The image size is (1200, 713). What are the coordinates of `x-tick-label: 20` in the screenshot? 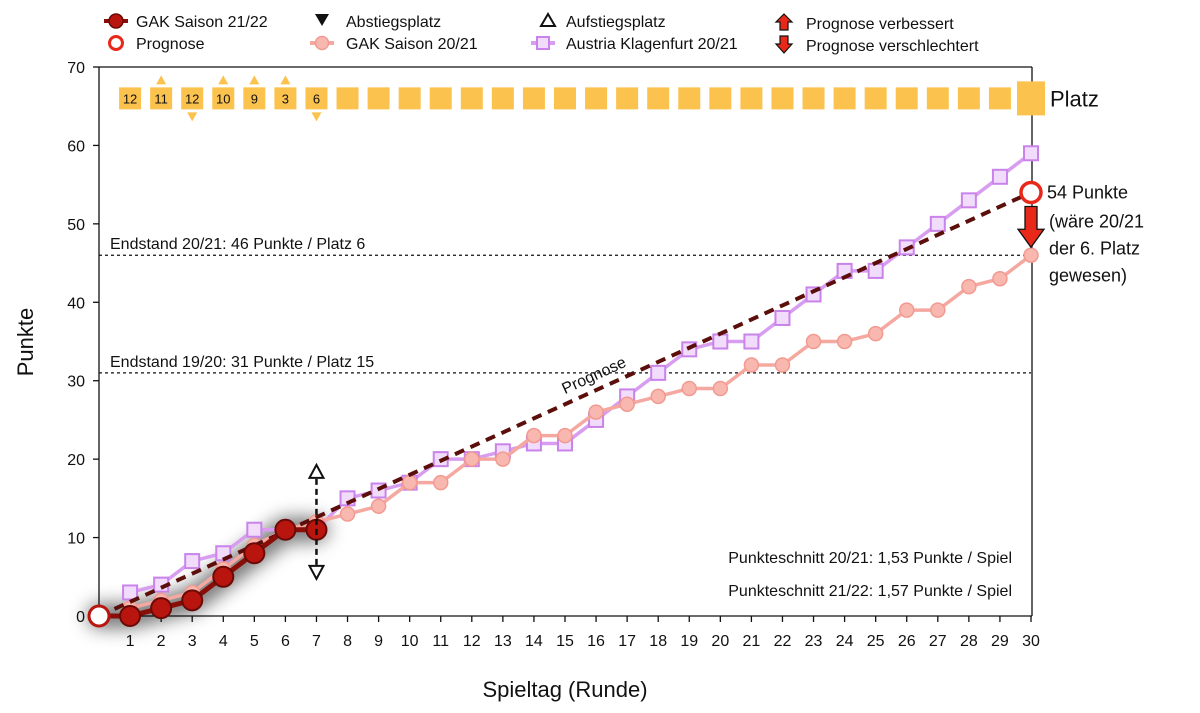 It's located at (720, 641).